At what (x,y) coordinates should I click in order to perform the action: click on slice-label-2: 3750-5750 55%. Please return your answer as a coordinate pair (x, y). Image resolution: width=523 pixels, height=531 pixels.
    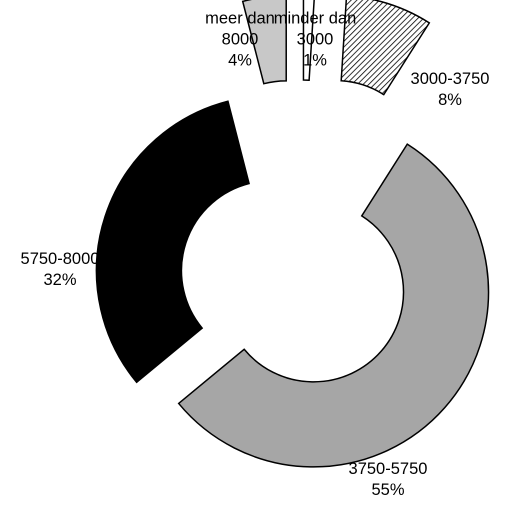
    Looking at the image, I should click on (388, 479).